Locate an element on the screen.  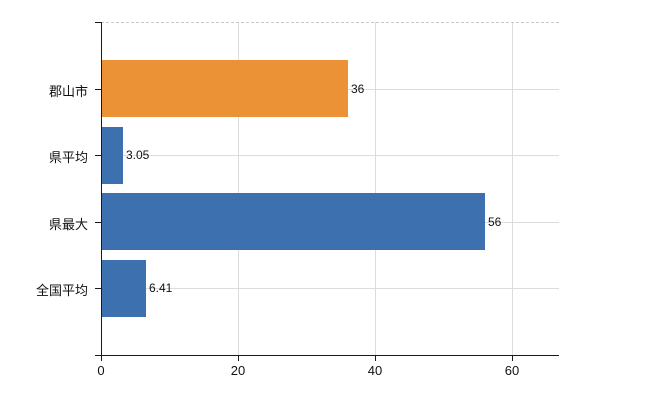
plot-top-border is located at coordinates (330, 22).